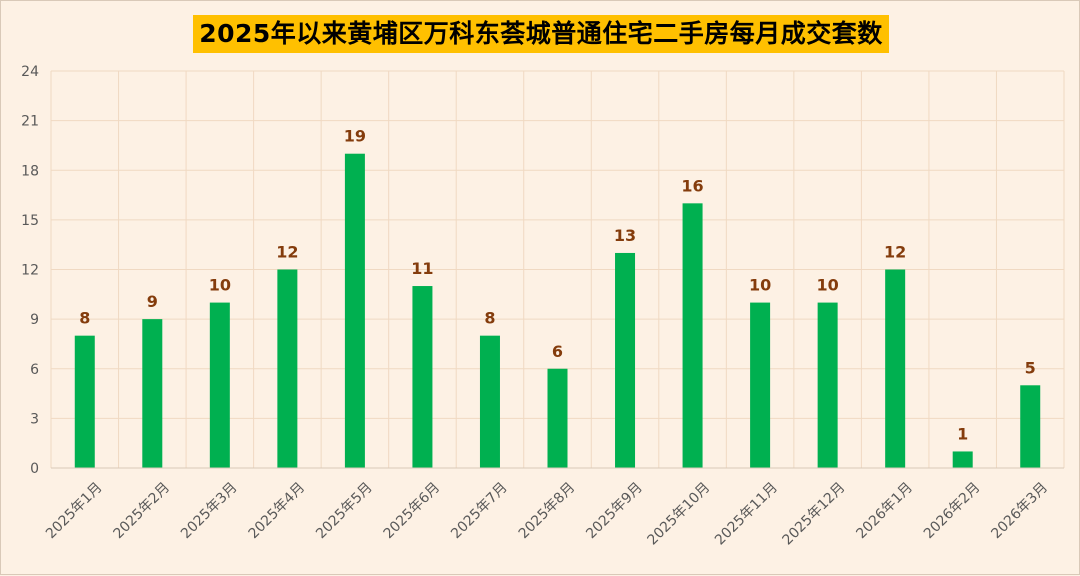 This screenshot has height=576, width=1080. Describe the element at coordinates (1019, 511) in the screenshot. I see `x-tick-label: 2026年3月` at that location.